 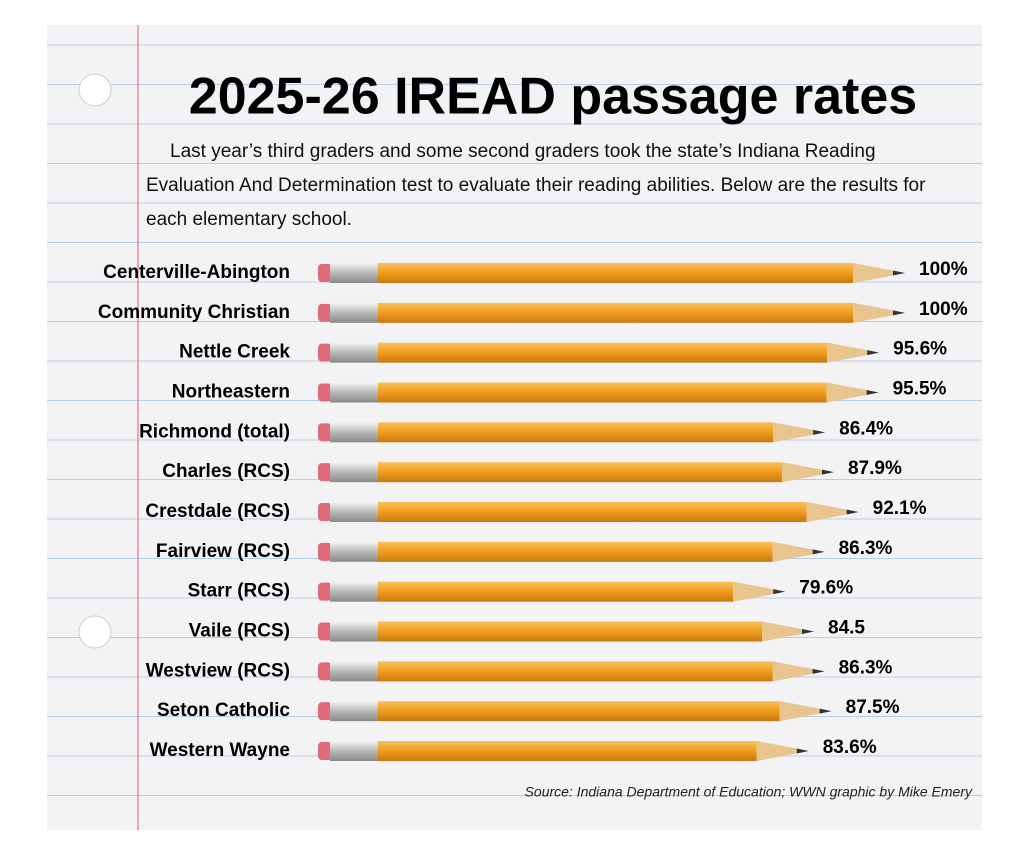 What do you see at coordinates (196, 272) in the screenshot?
I see `category-label: Centerville-Abington` at bounding box center [196, 272].